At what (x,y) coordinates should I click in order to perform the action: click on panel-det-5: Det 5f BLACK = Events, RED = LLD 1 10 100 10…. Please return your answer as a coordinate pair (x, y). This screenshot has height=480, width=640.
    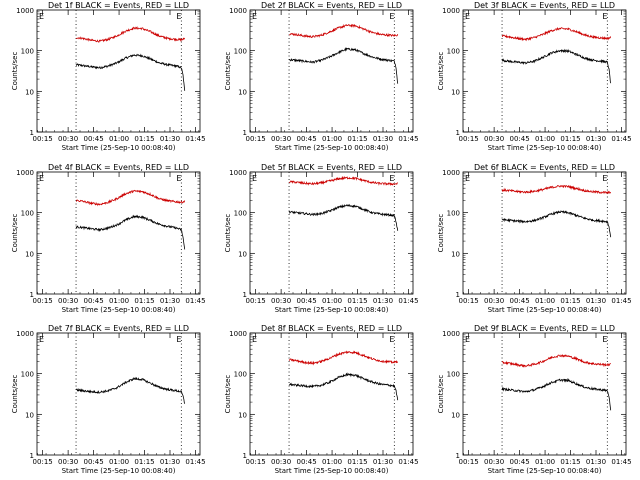
    Looking at the image, I should click on (321, 238).